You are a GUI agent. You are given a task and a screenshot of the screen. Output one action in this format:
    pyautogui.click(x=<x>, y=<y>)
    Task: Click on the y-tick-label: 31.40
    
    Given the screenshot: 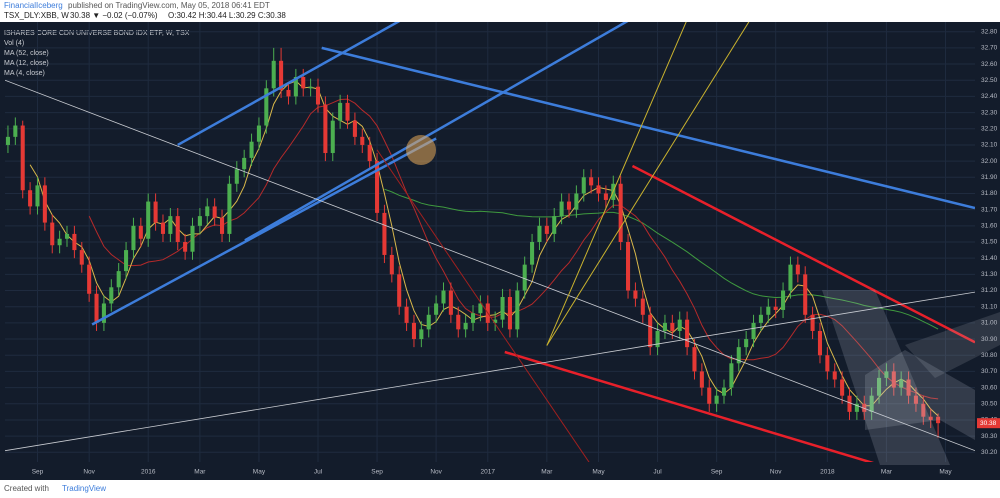 What is the action you would take?
    pyautogui.click(x=989, y=258)
    